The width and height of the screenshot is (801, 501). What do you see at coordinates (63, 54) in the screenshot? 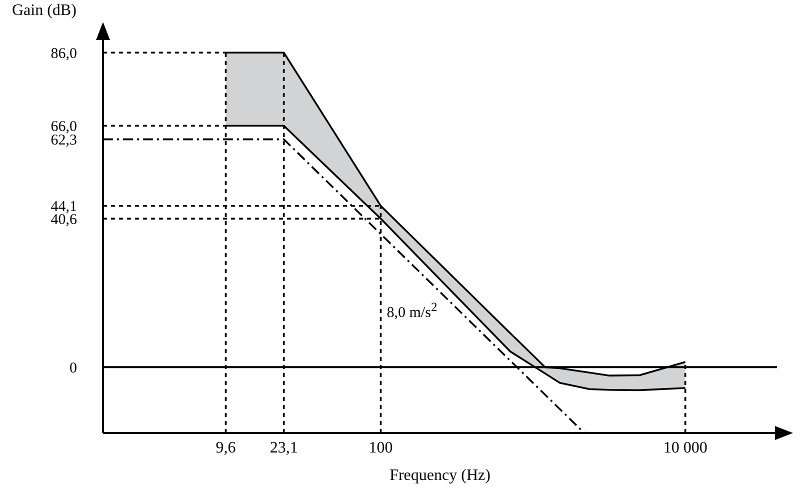
I see `y-tick-label: 86,0` at bounding box center [63, 54].